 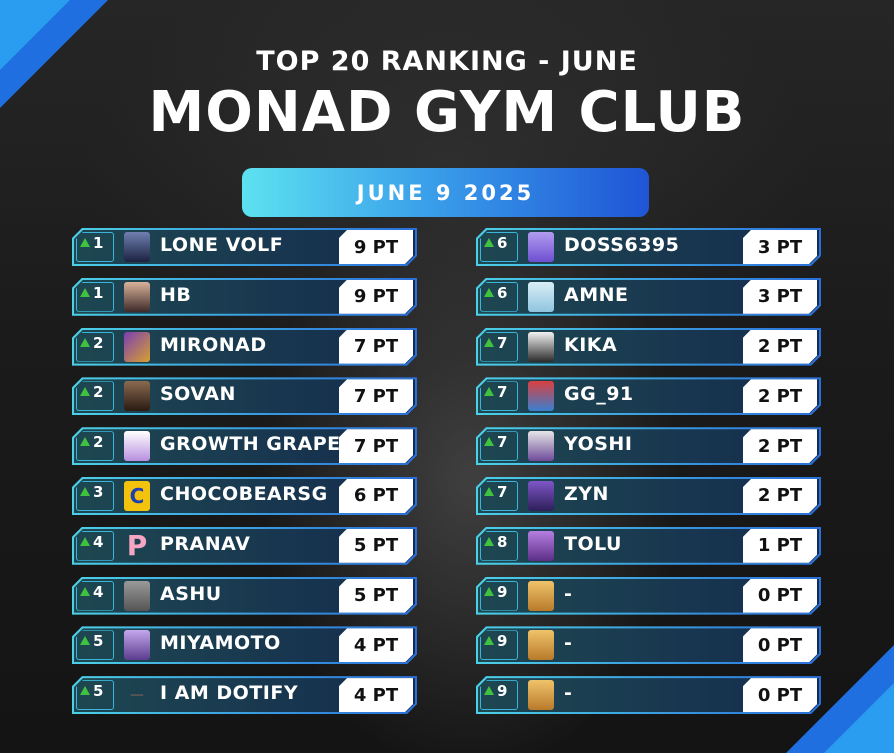 What do you see at coordinates (445, 192) in the screenshot?
I see `date-banner: JUNE 9 2025` at bounding box center [445, 192].